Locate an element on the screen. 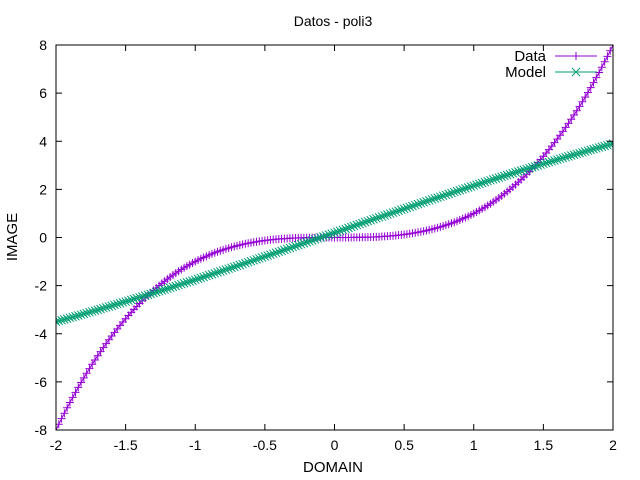  y-tick-label: 8 is located at coordinates (43, 45).